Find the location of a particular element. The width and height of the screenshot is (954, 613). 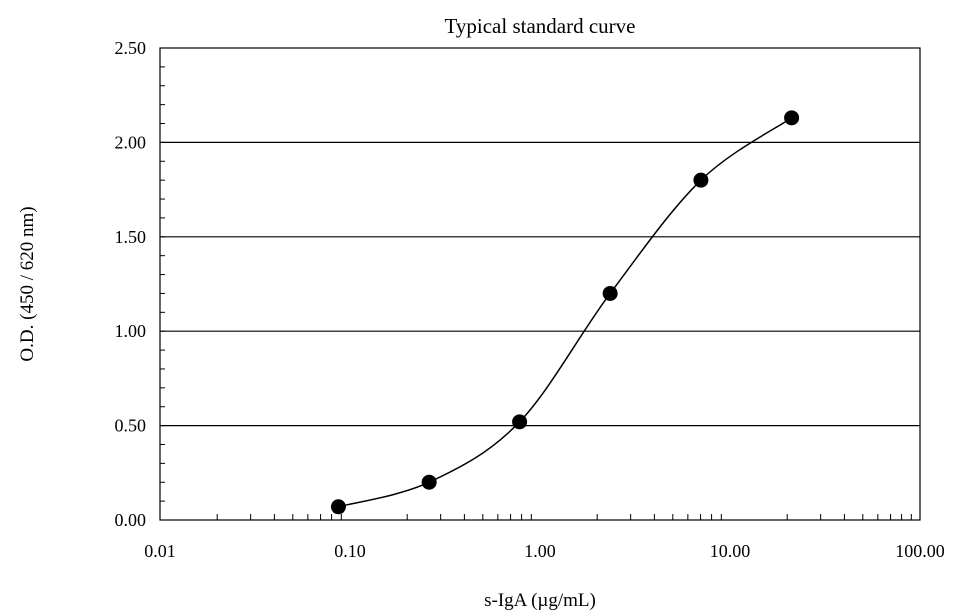

chart-title: Typical standard curve is located at coordinates (540, 26).